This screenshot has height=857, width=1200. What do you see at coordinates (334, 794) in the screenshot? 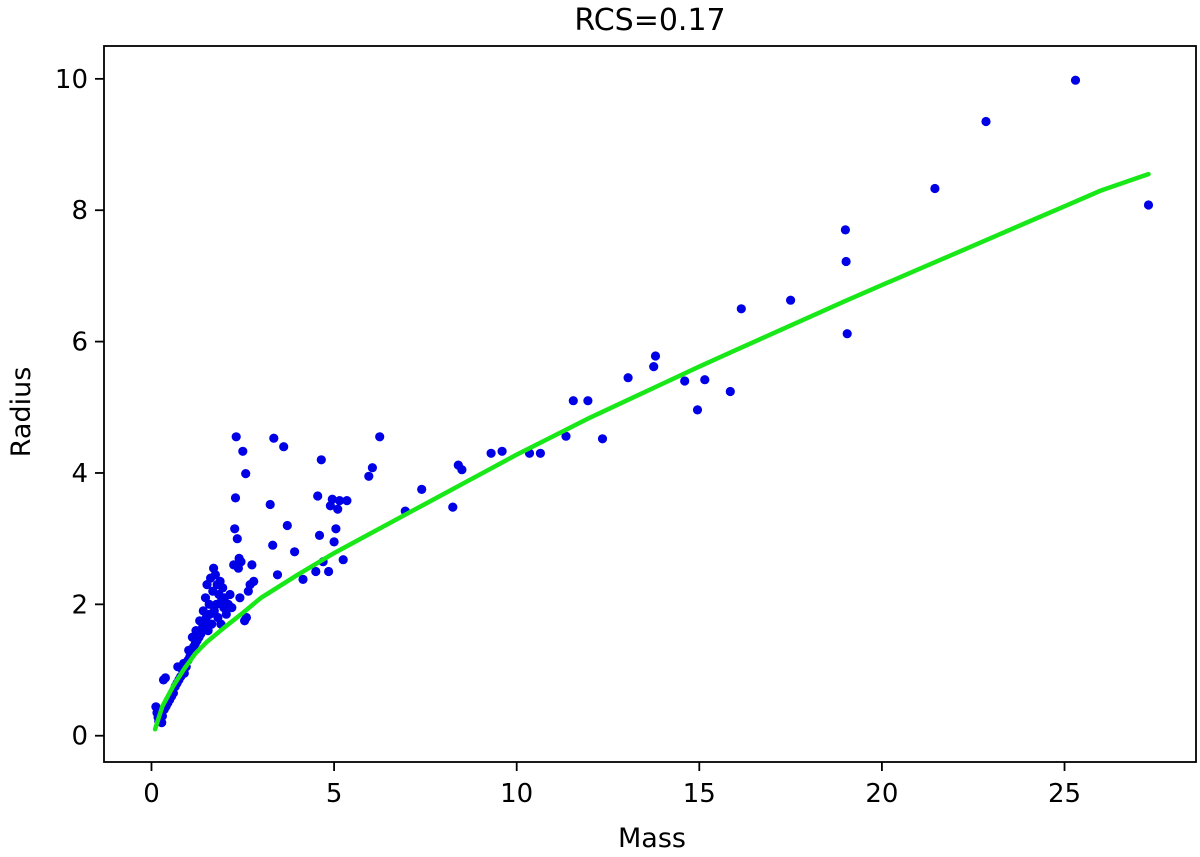
I see `x-tick-label: 5` at bounding box center [334, 794].